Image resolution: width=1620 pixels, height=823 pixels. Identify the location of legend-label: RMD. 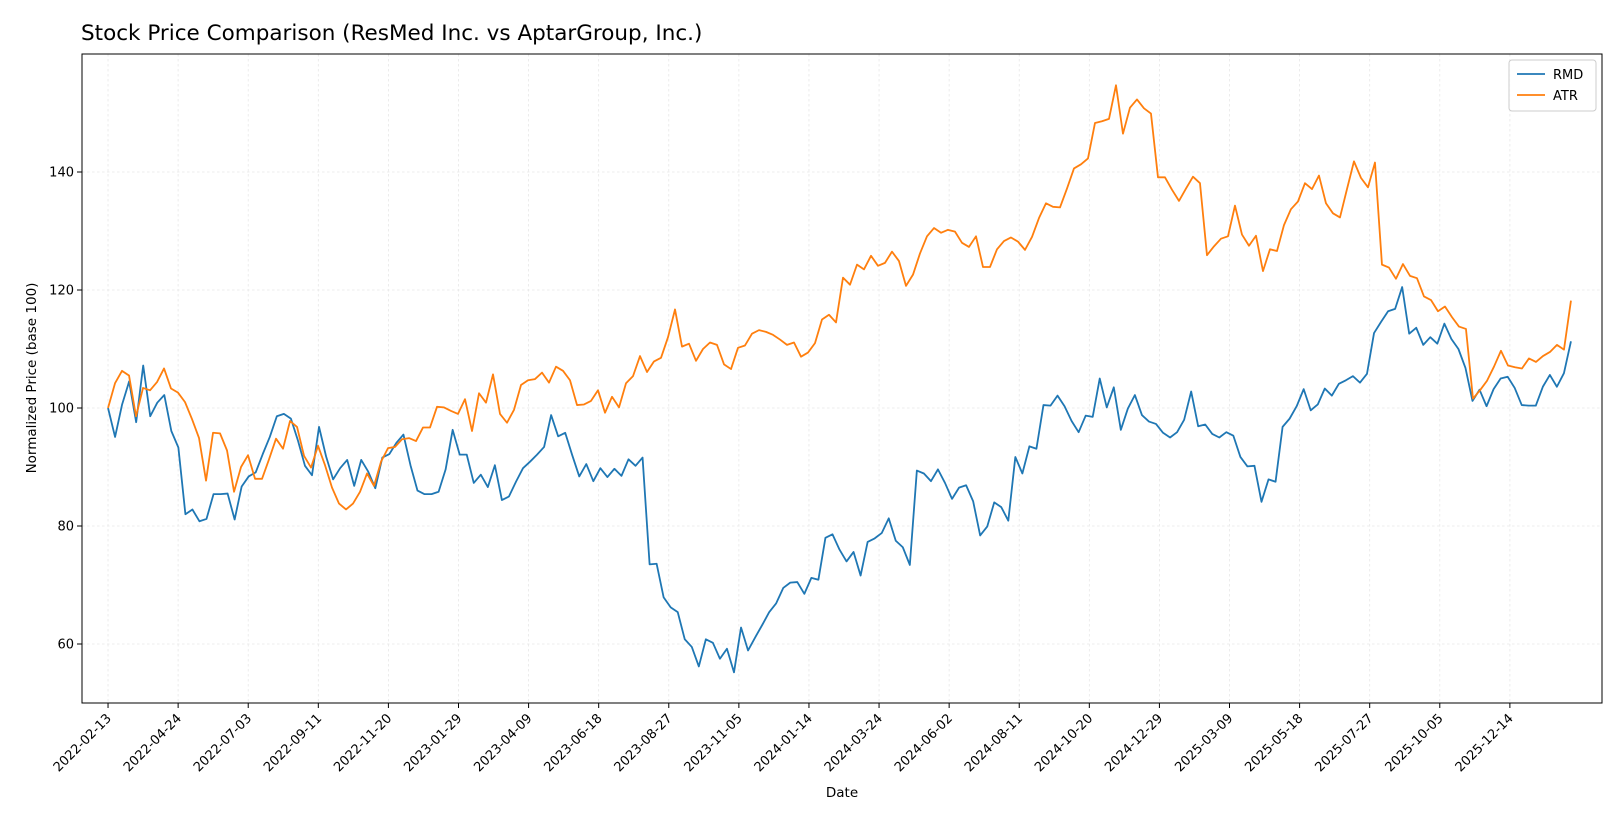
(1568, 75).